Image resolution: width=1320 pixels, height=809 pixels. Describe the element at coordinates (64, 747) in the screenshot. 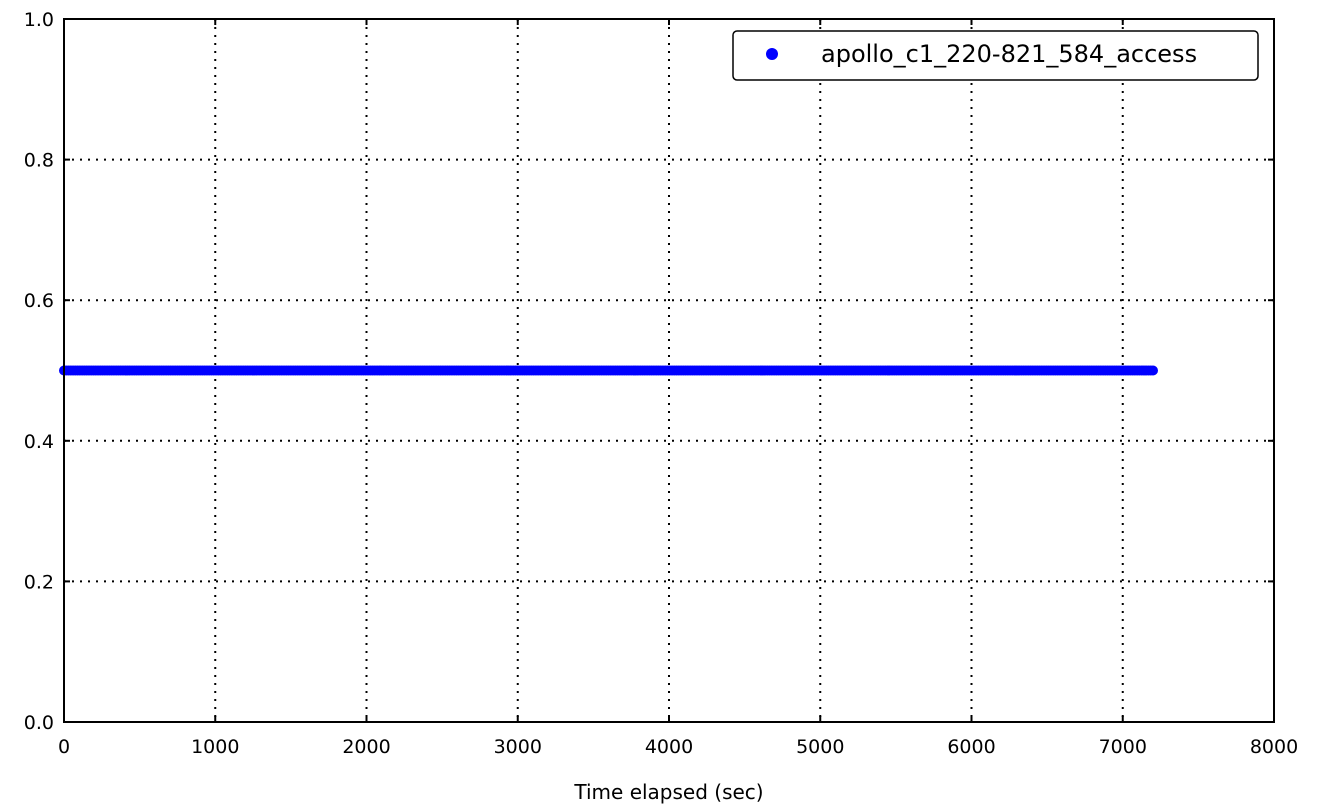

I see `x-tick-label: 0` at that location.